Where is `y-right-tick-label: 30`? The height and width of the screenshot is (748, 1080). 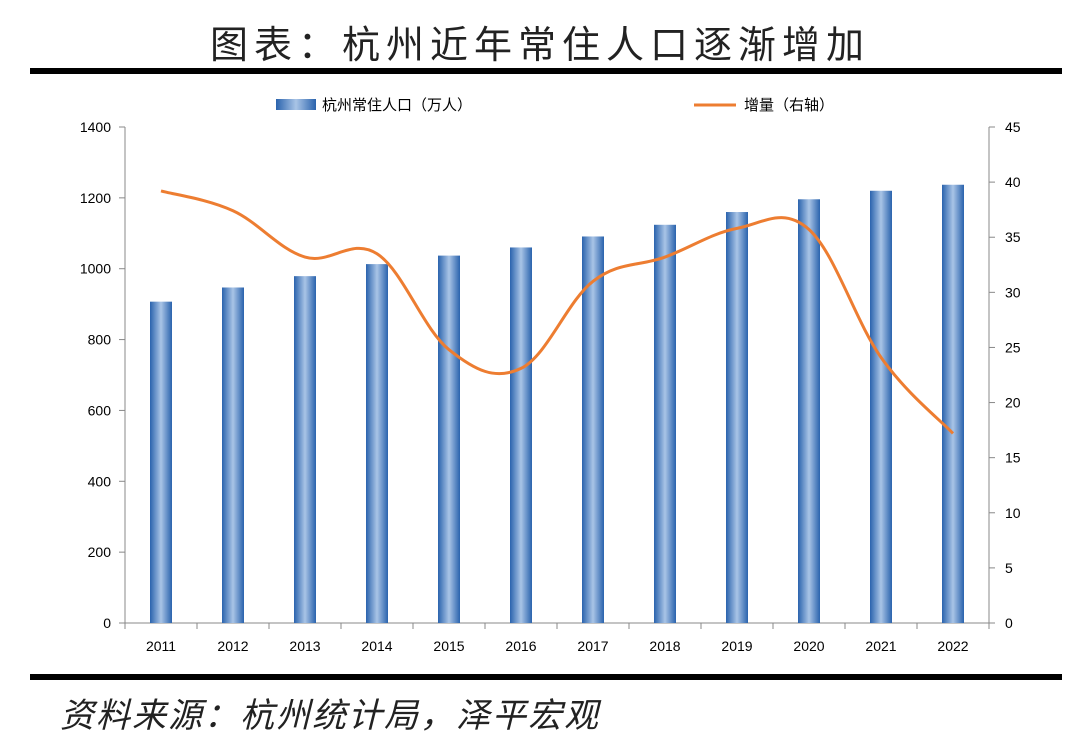 y-right-tick-label: 30 is located at coordinates (1013, 292).